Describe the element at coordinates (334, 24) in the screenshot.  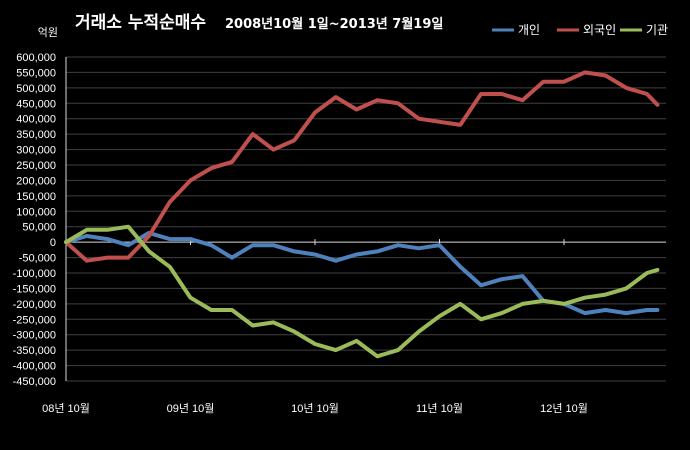
I see `chart-subtitle: 2008년10월 1일~2013년 7월19일` at that location.